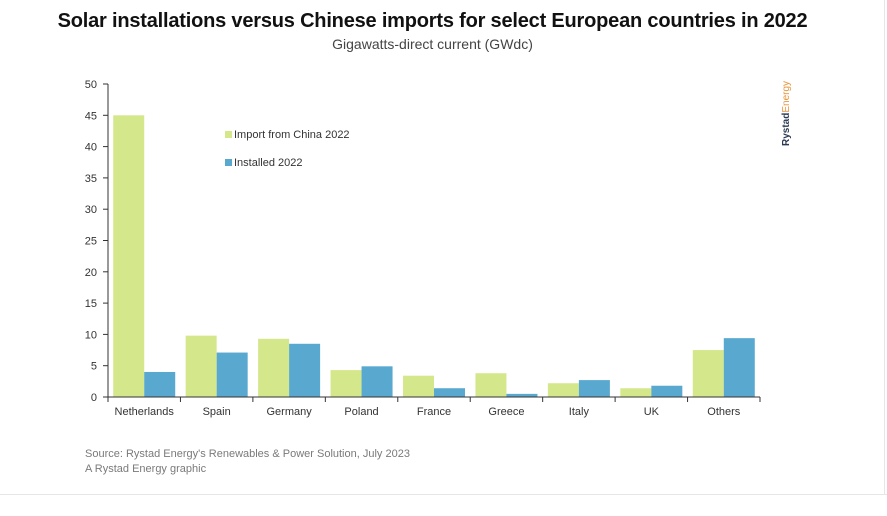 The height and width of the screenshot is (516, 887). I want to click on bar-import-others, so click(708, 373).